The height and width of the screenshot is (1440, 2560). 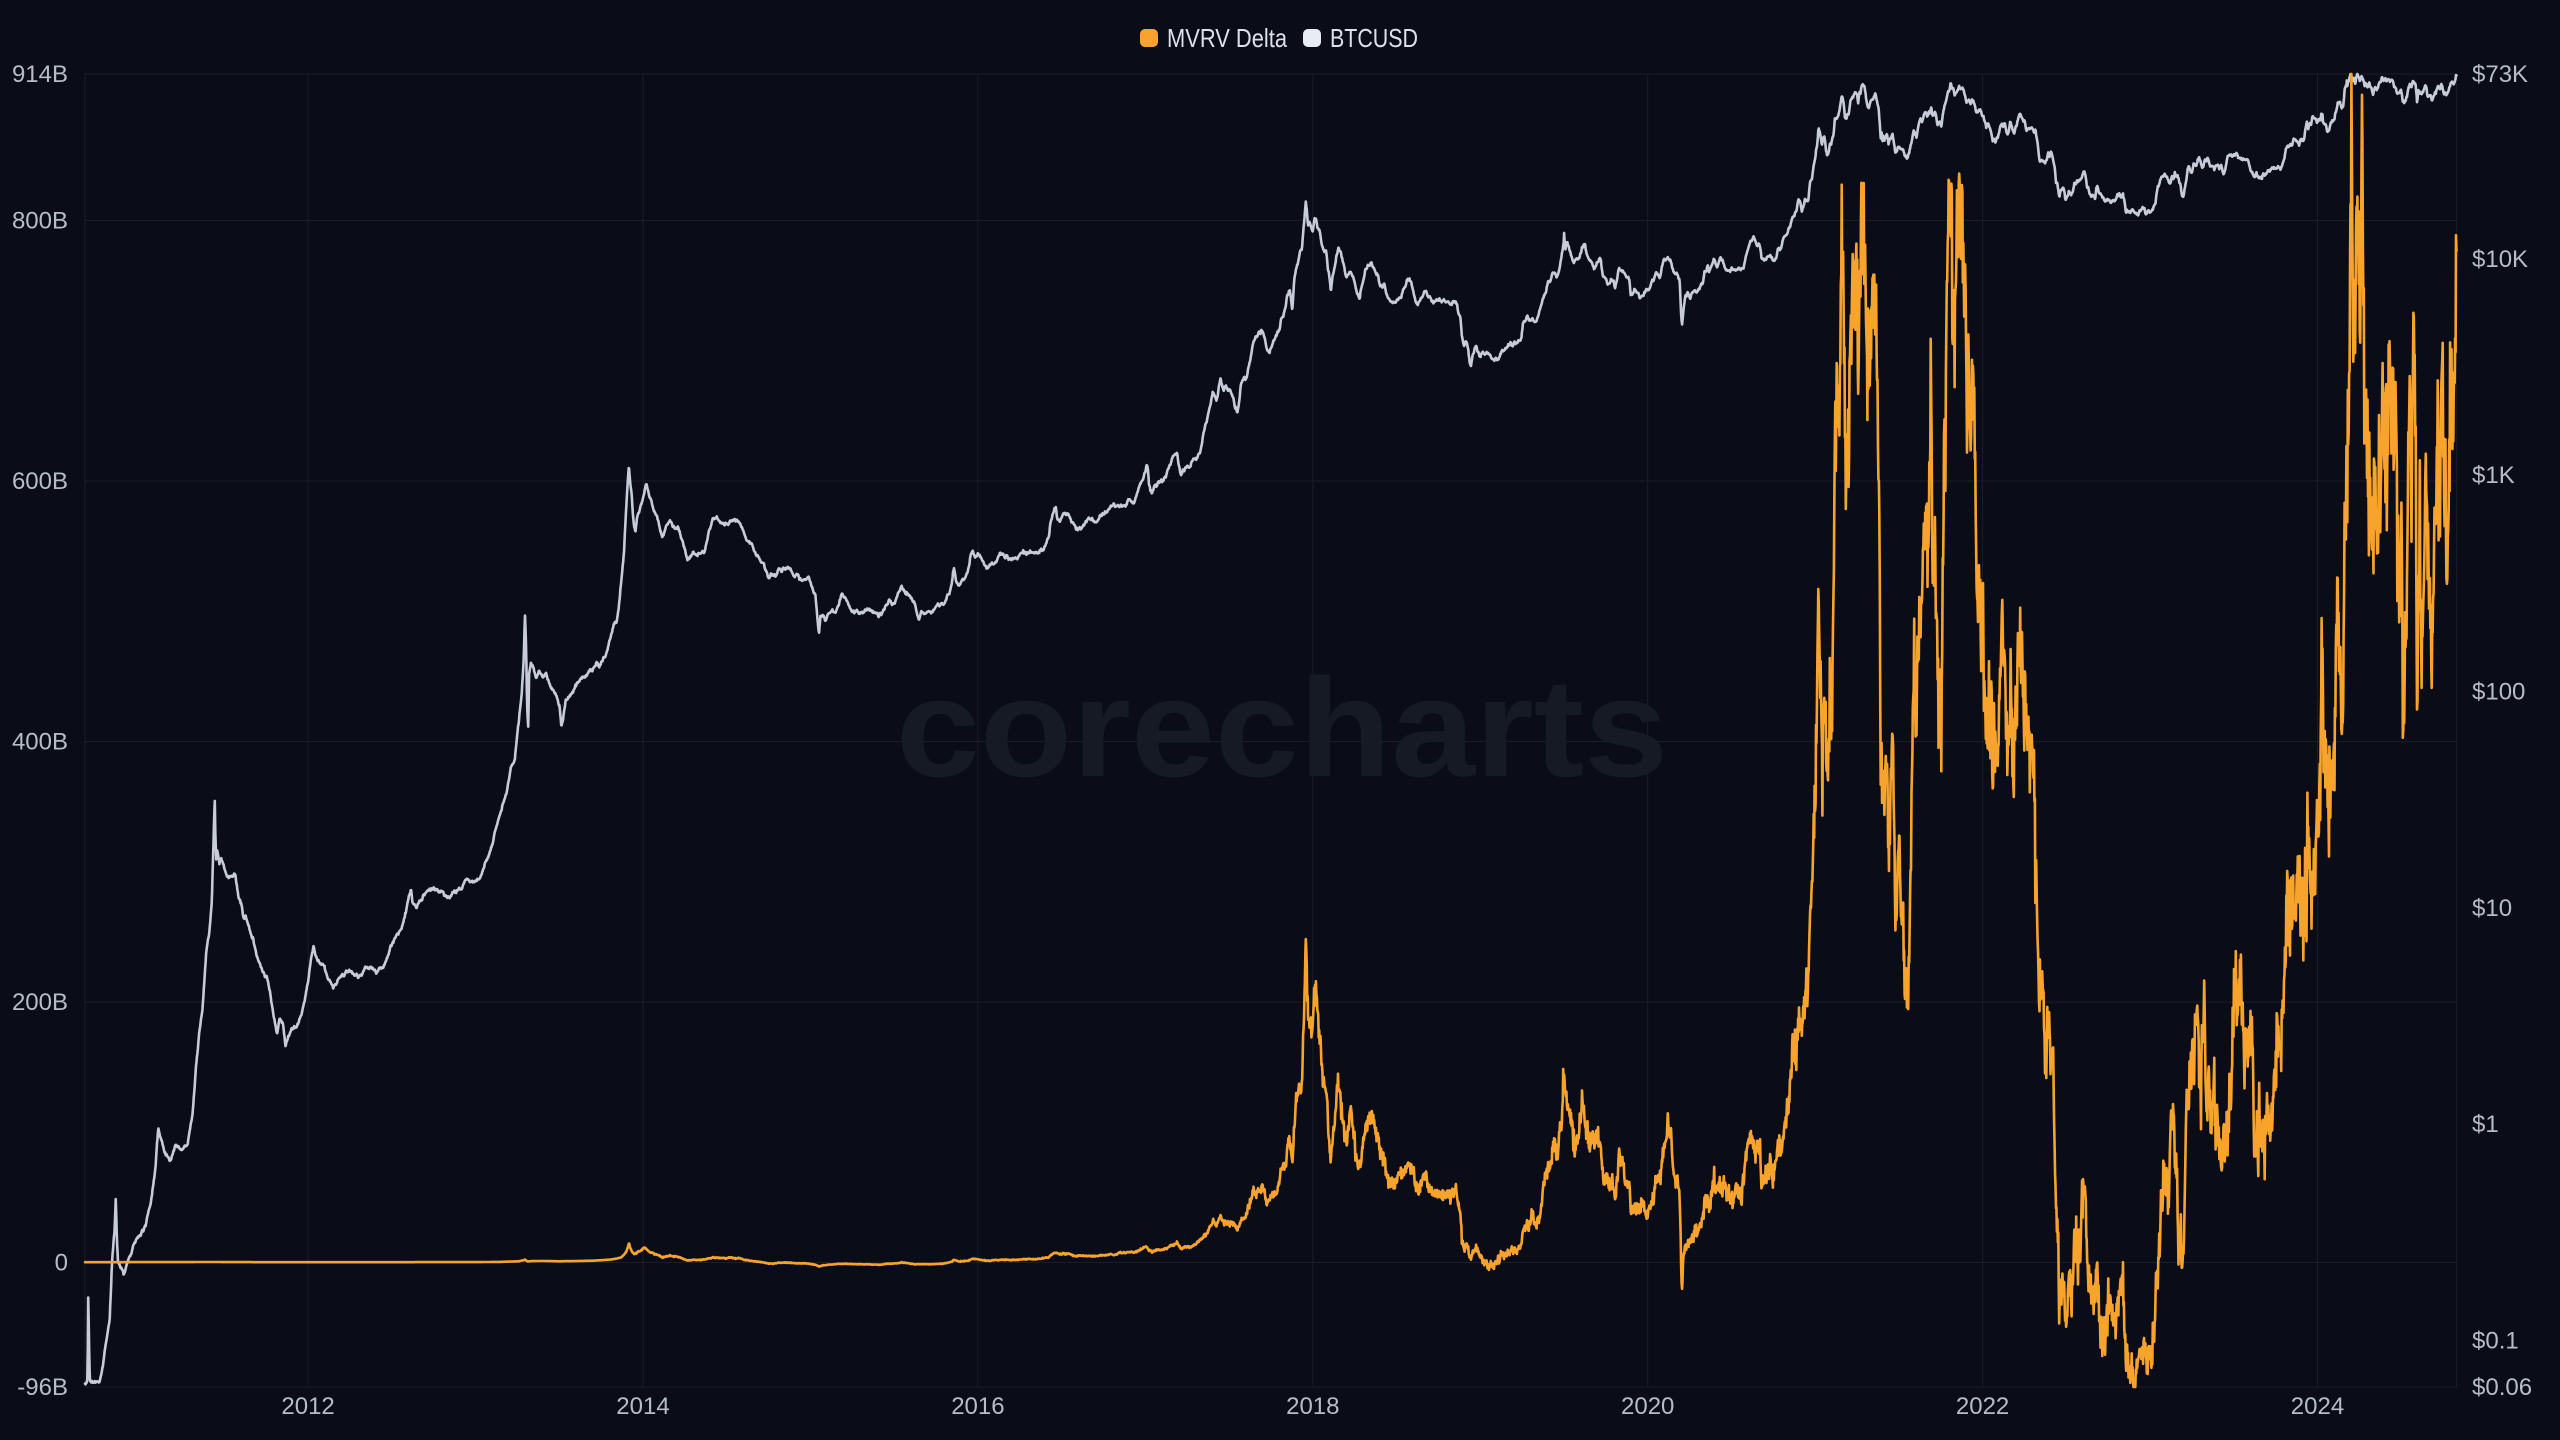 I want to click on svg-text: $1K, so click(x=2493, y=475).